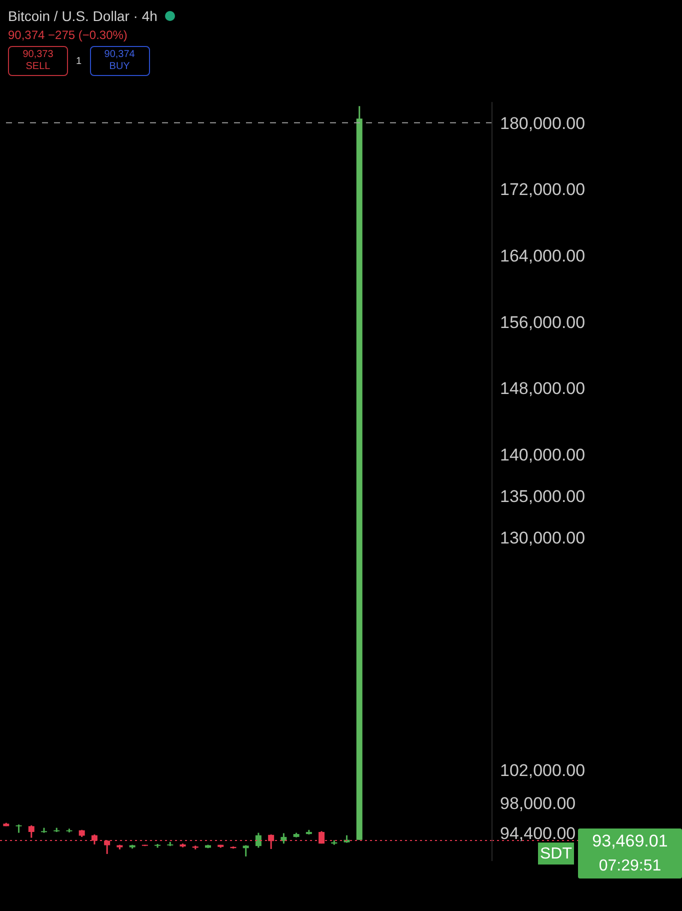 The image size is (682, 911). What do you see at coordinates (38, 55) in the screenshot?
I see `text: 90,373` at bounding box center [38, 55].